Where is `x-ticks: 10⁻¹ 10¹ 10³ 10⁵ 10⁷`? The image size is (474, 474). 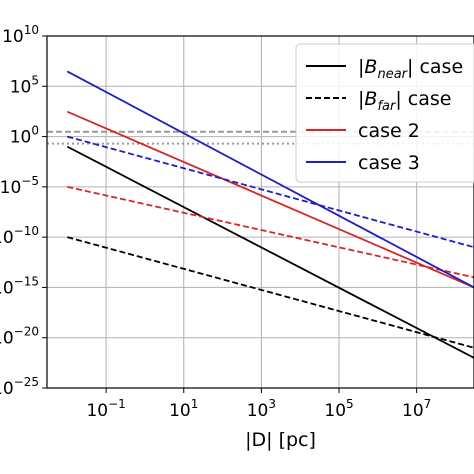
x-ticks: 10⁻¹ 10¹ 10³ 10⁵ 10⁷ is located at coordinates (258, 404).